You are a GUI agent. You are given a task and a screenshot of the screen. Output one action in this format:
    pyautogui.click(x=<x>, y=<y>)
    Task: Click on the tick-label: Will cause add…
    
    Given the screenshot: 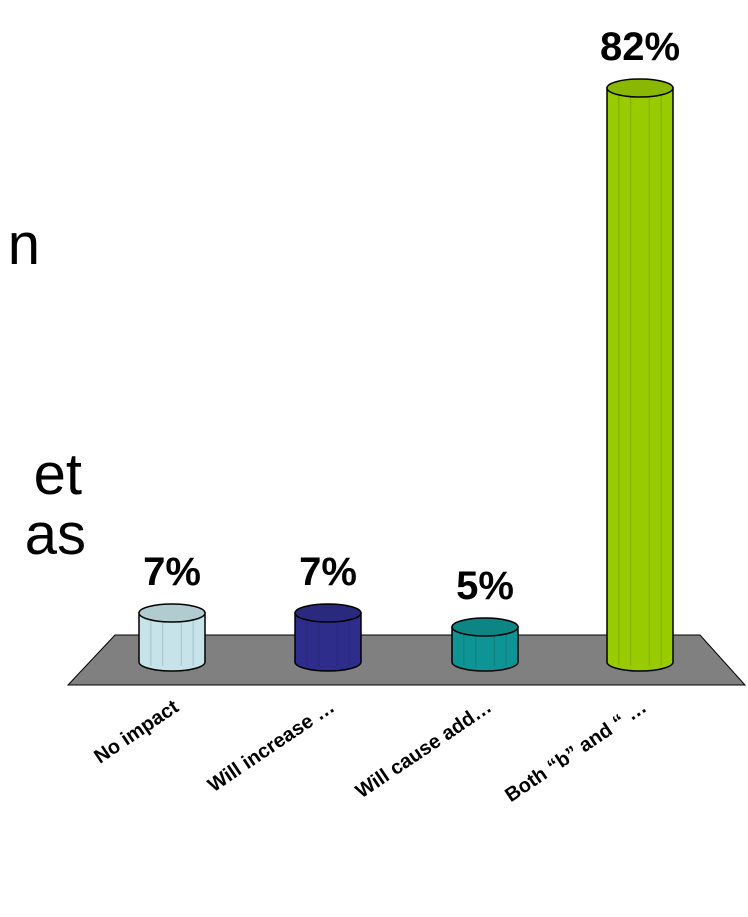 What is the action you would take?
    pyautogui.click(x=424, y=749)
    